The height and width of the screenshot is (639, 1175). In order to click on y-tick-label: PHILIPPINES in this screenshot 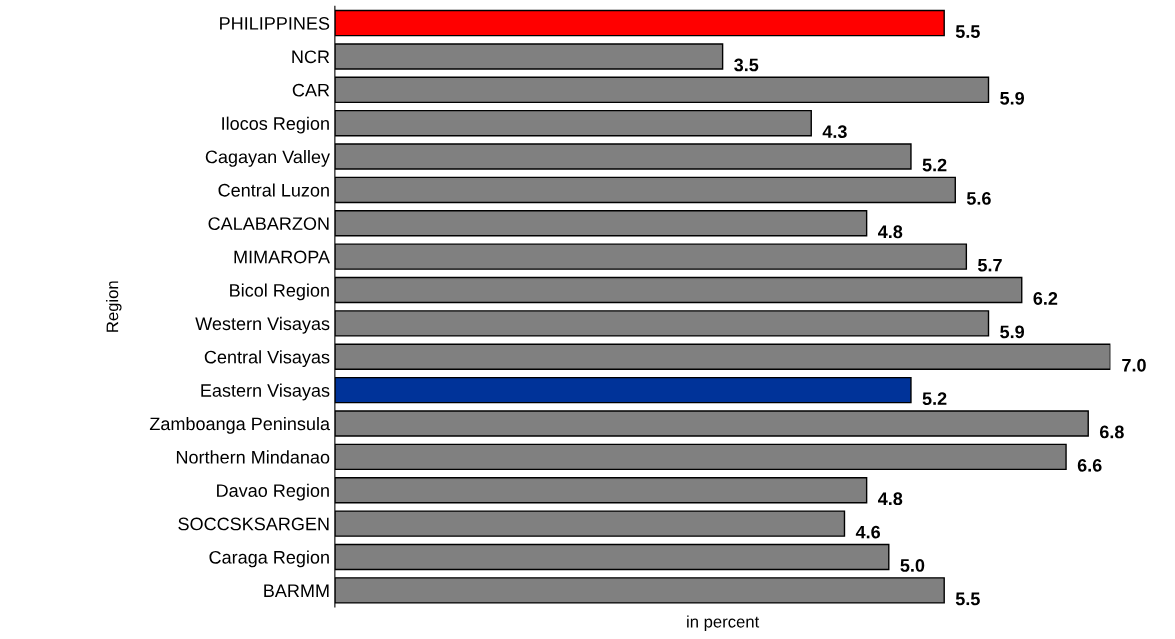, I will do `click(275, 23)`.